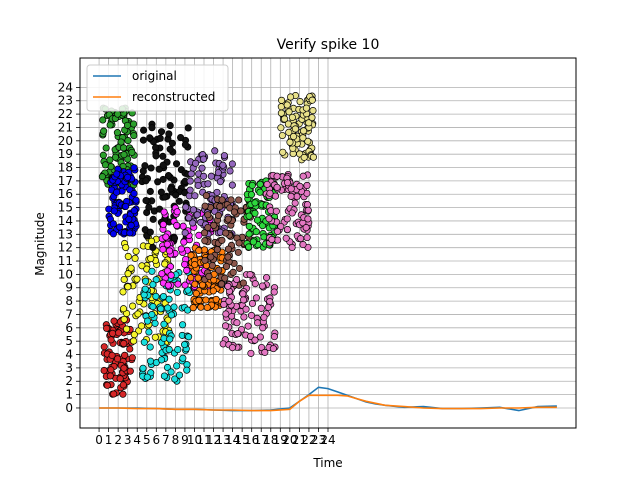 The width and height of the screenshot is (640, 480). Describe the element at coordinates (99, 440) in the screenshot. I see `x-tick-label: 0` at that location.